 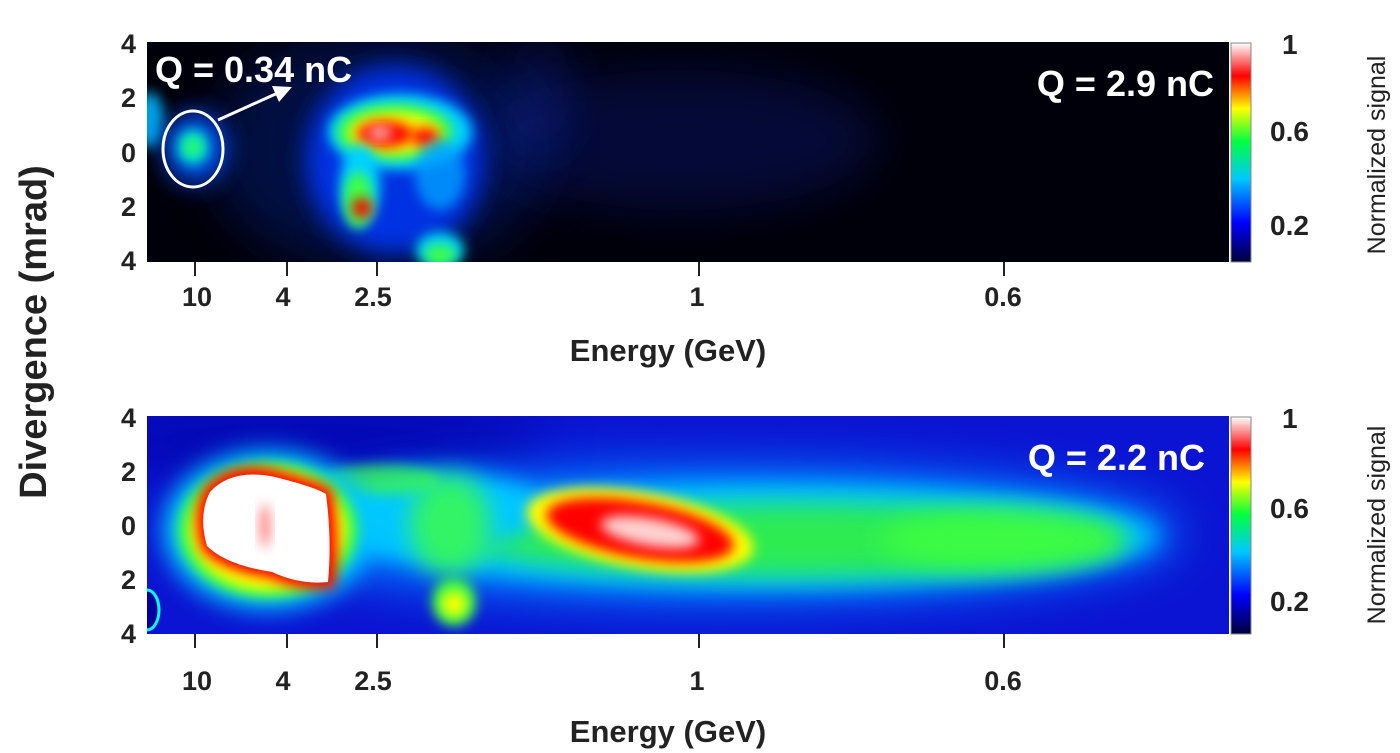 I want to click on top-colorbar-tick-label: 0.2, so click(x=1289, y=225).